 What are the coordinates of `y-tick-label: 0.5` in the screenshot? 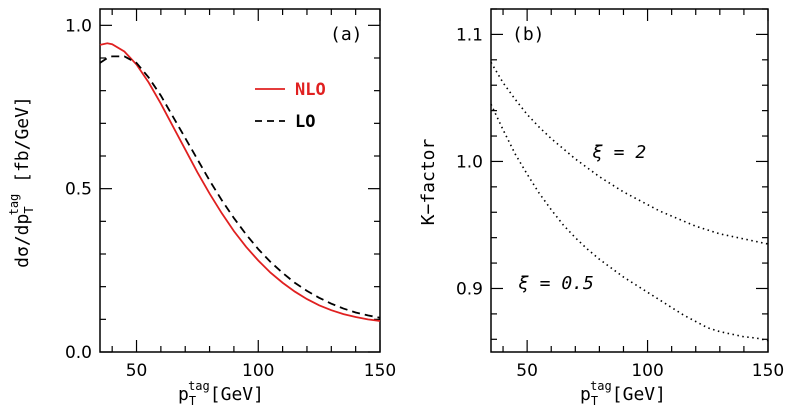 It's located at (78, 190).